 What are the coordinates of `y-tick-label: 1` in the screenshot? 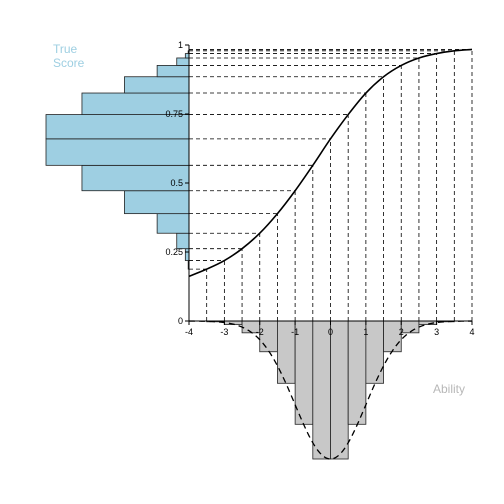 It's located at (180, 45).